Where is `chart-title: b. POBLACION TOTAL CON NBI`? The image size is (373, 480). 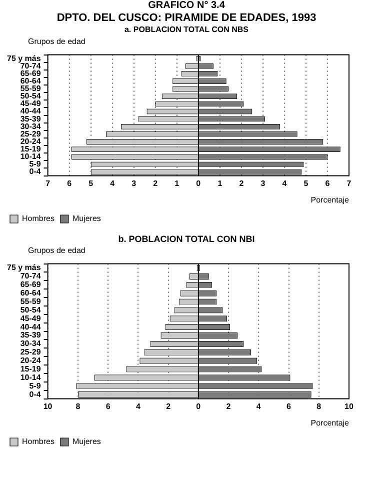 chart-title: b. POBLACION TOTAL CON NBI is located at coordinates (186, 239).